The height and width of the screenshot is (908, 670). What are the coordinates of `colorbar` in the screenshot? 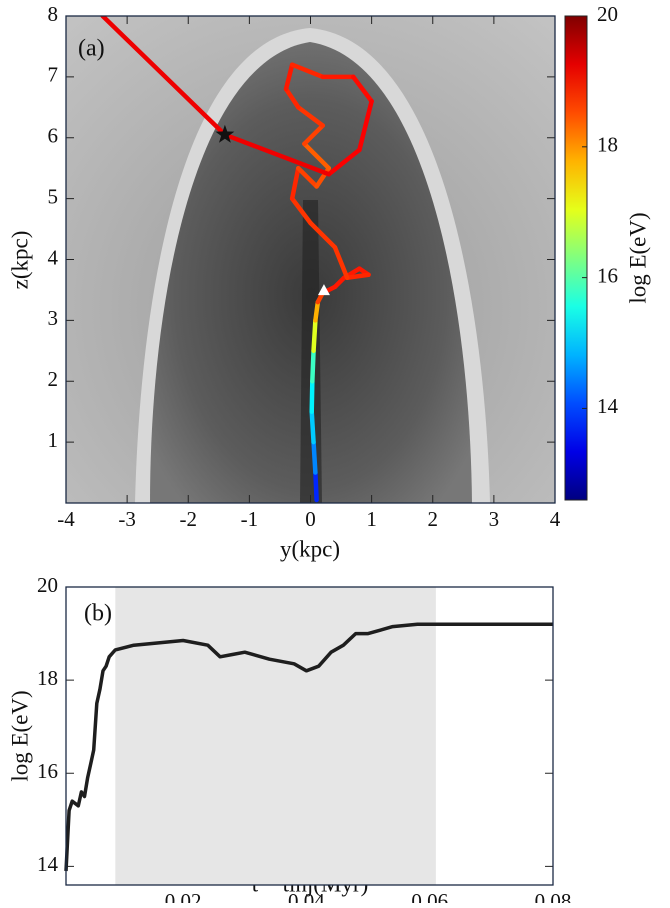 It's located at (576, 258).